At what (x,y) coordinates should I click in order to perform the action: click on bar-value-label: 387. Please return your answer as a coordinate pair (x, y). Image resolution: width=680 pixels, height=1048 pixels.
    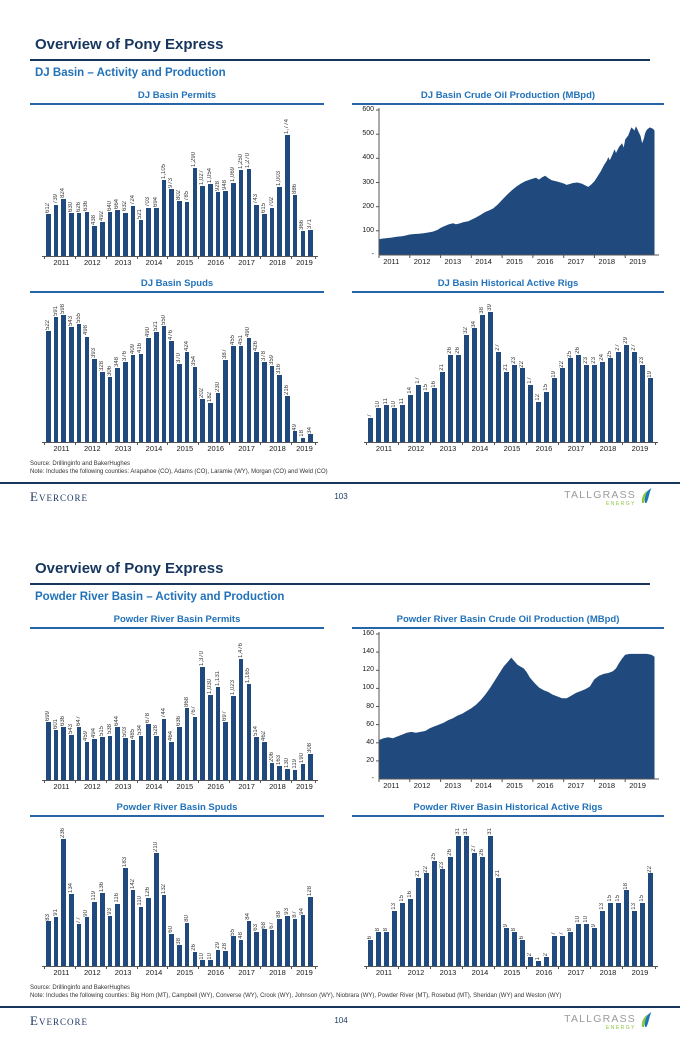
    Looking at the image, I should click on (225, 353).